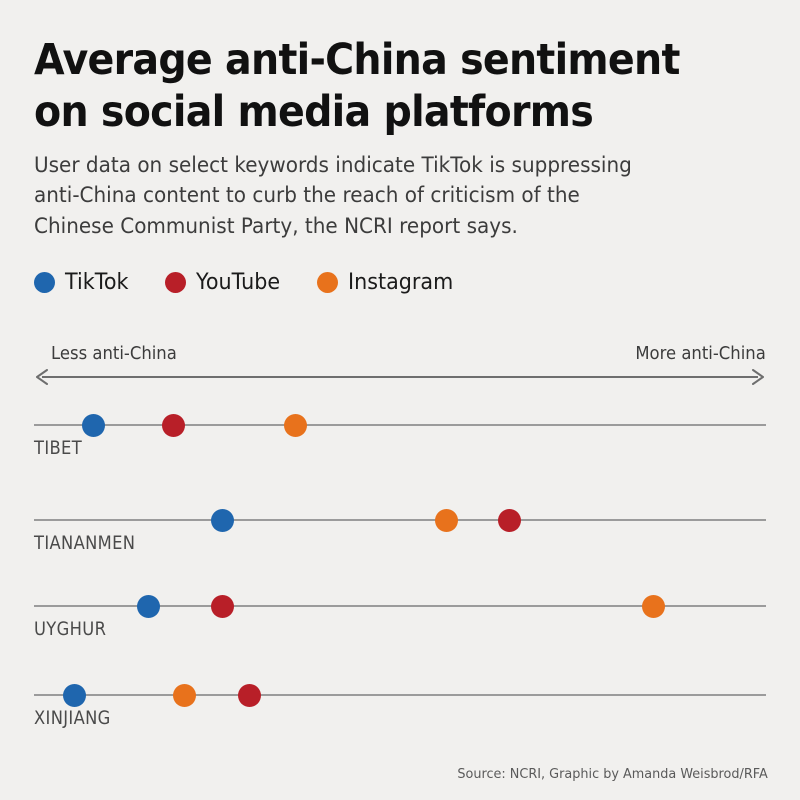 Image resolution: width=800 pixels, height=800 pixels. Describe the element at coordinates (70, 629) in the screenshot. I see `row-label-uyghur: UYGHUR` at that location.